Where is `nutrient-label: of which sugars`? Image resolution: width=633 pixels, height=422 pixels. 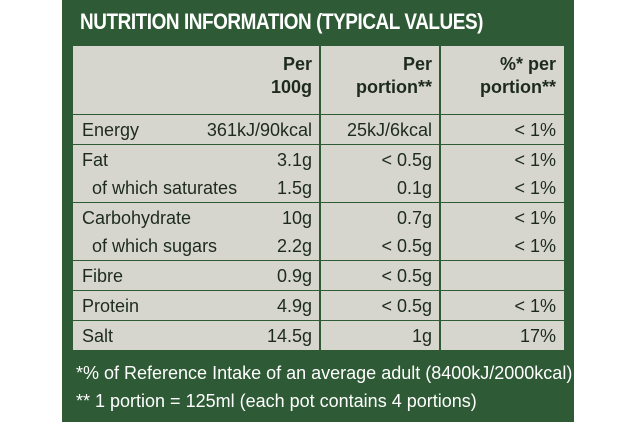 nutrient-label: of which sugars is located at coordinates (155, 246).